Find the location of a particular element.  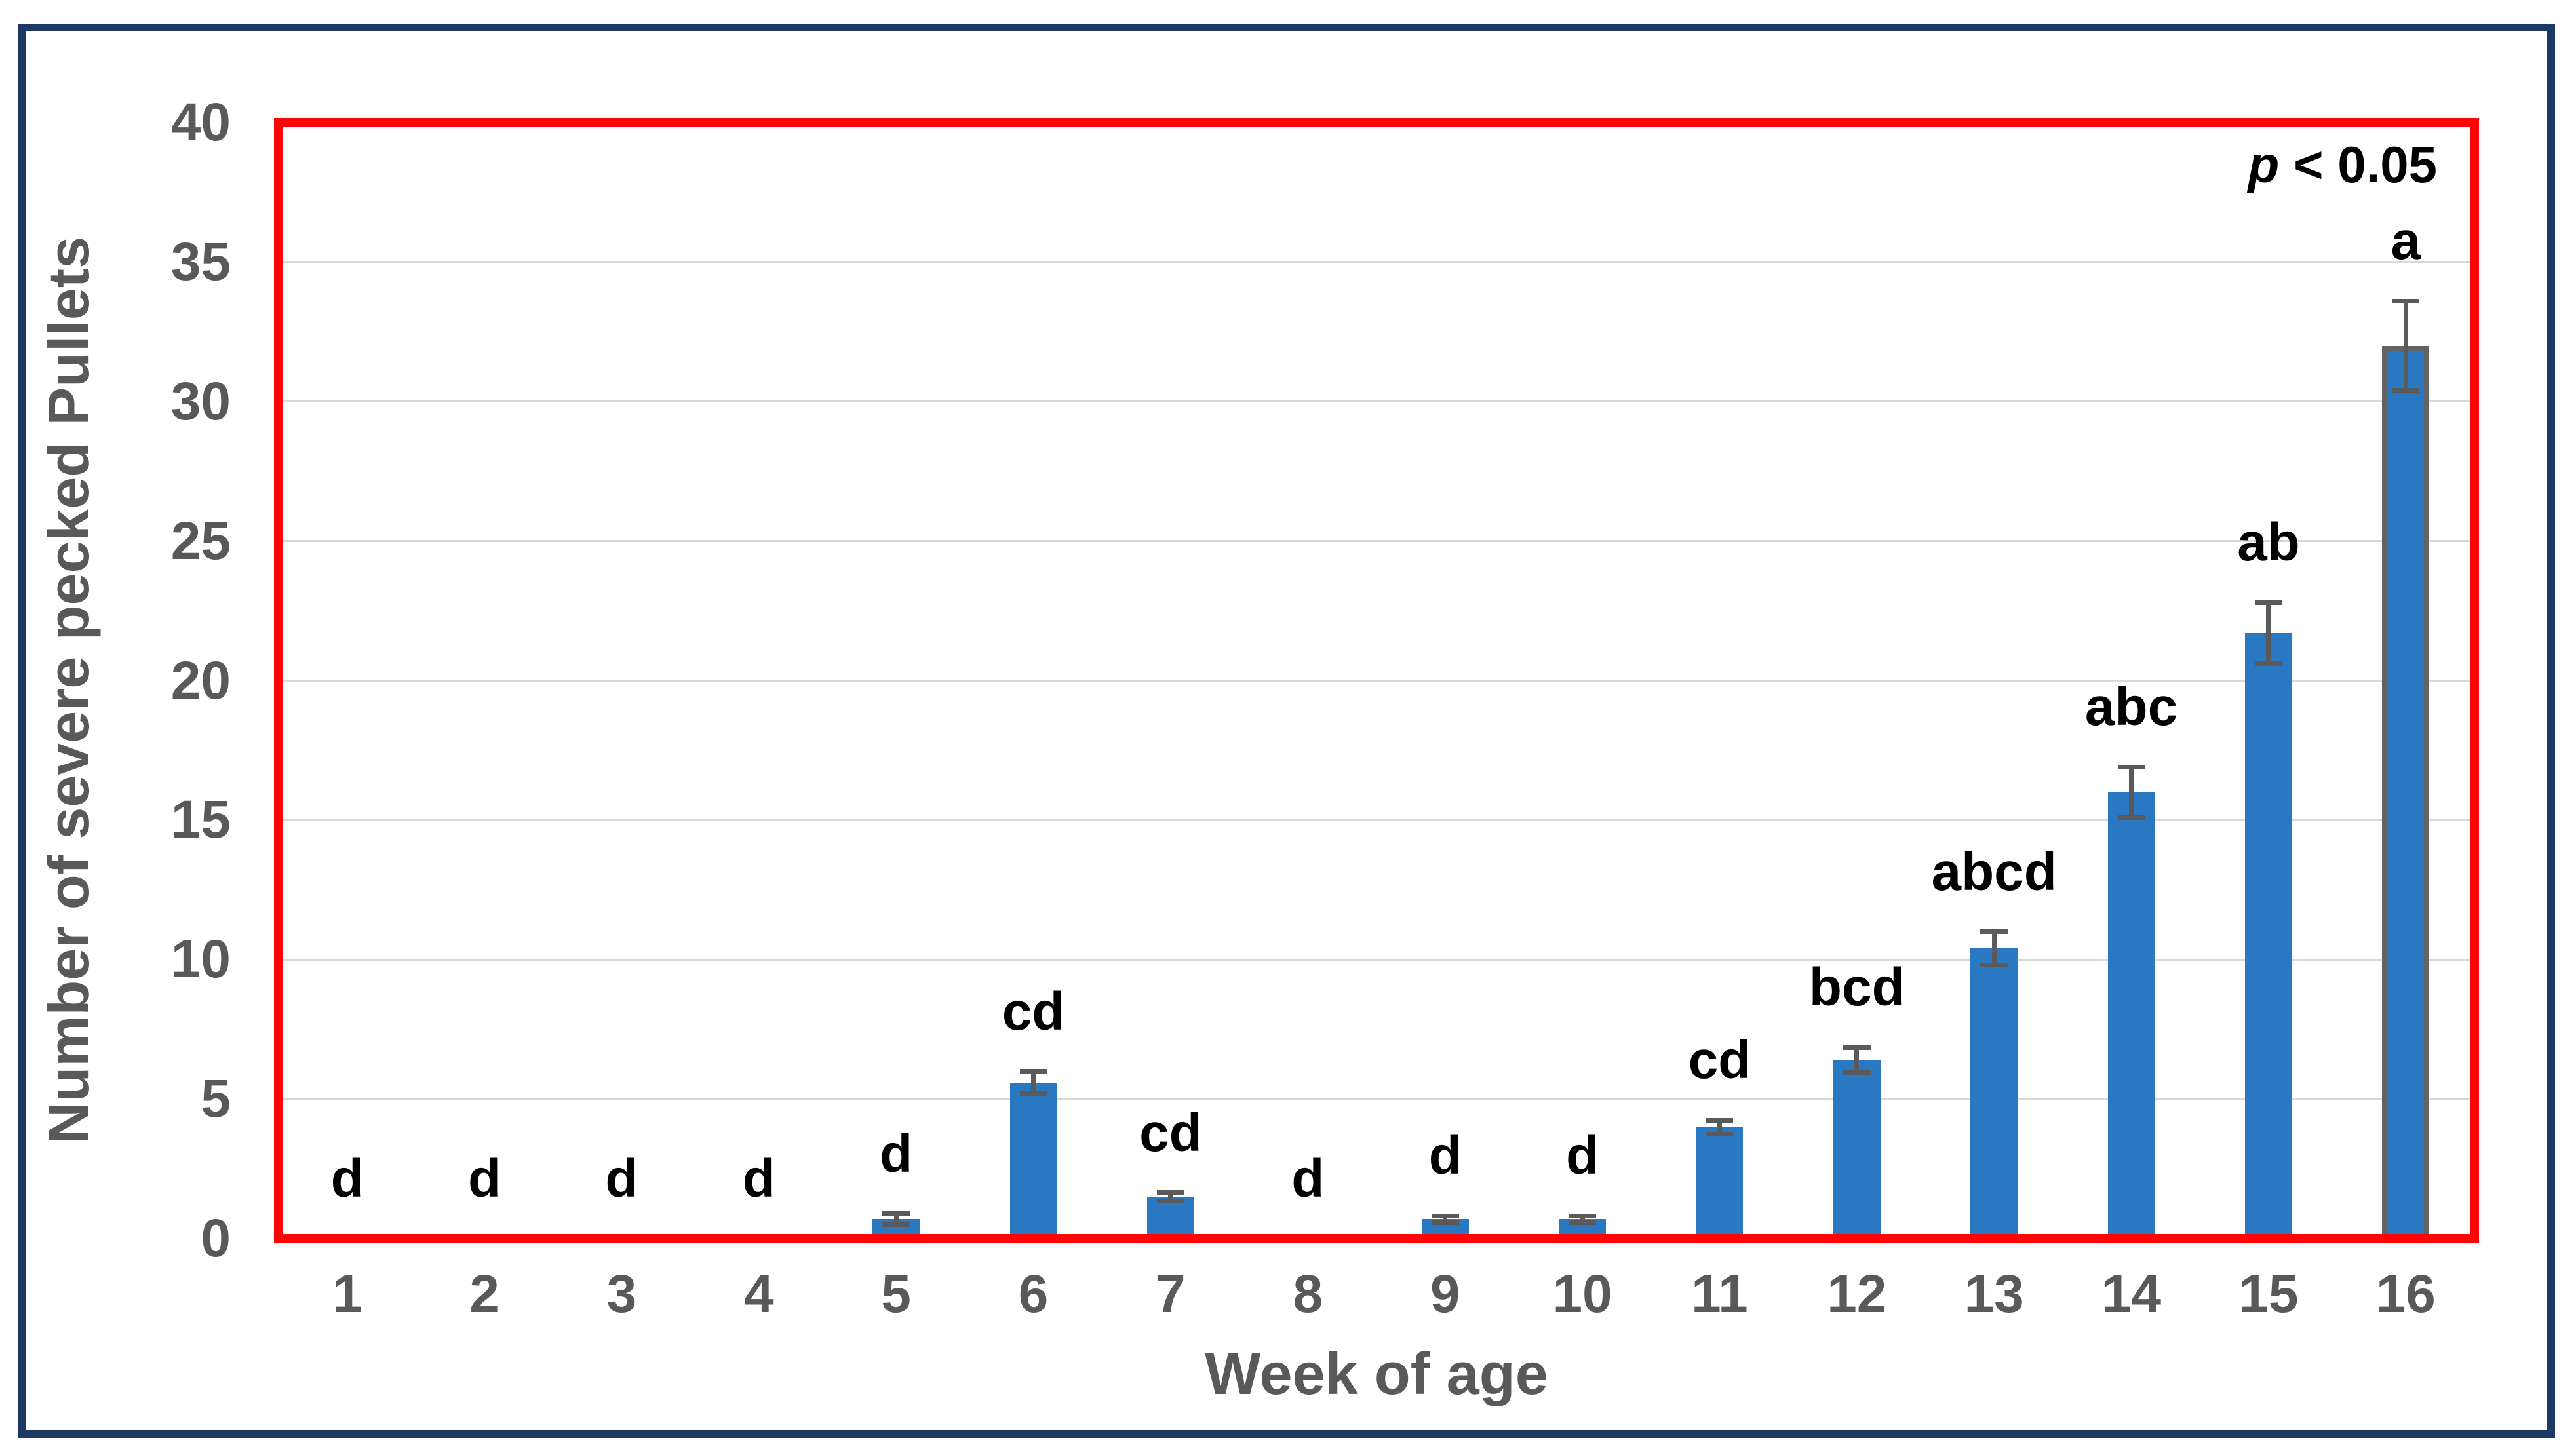

x-tick-week-2: 2 is located at coordinates (484, 1294).